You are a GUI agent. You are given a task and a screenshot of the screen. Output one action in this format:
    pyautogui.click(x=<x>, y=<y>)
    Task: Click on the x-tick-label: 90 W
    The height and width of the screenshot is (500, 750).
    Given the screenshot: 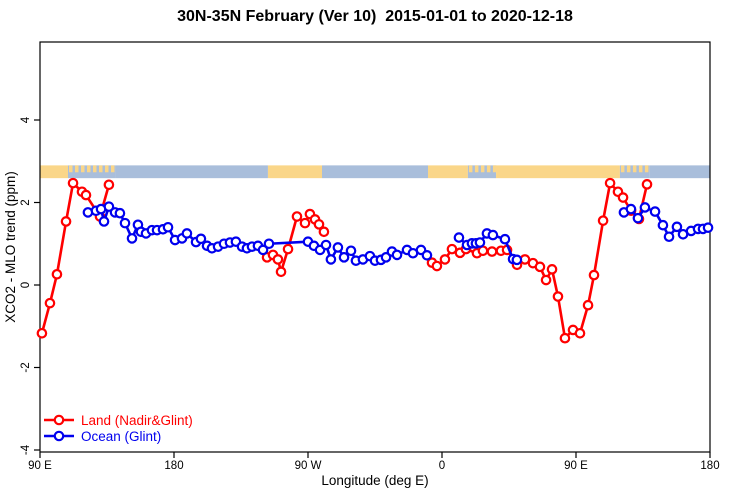 What is the action you would take?
    pyautogui.click(x=308, y=466)
    